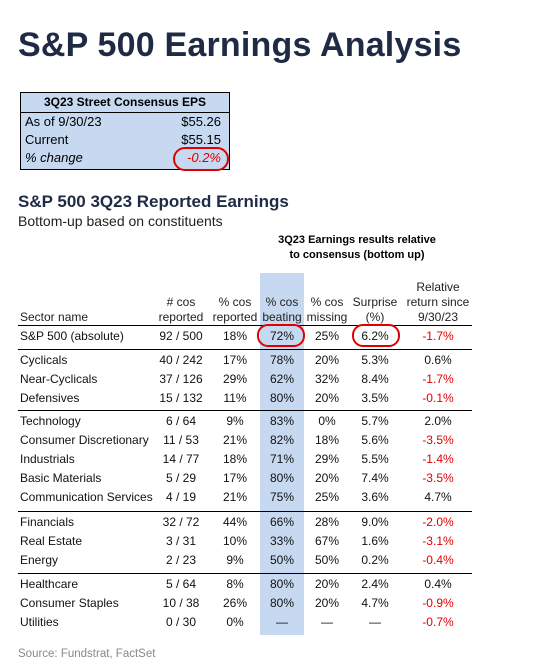 This screenshot has height=670, width=534. What do you see at coordinates (282, 622) in the screenshot?
I see `cell-pct-beating: —` at bounding box center [282, 622].